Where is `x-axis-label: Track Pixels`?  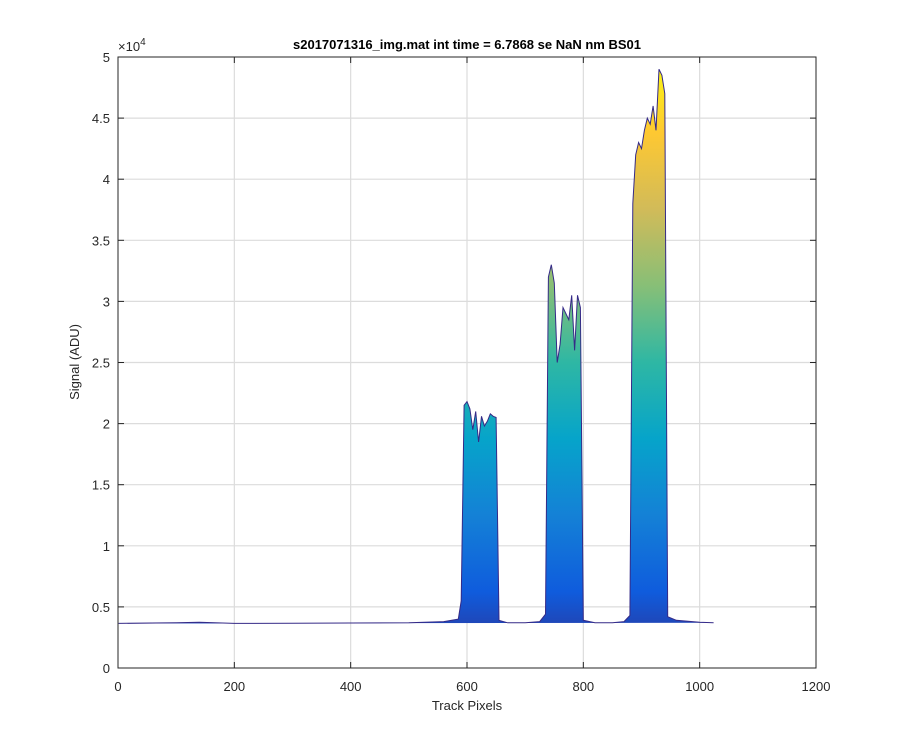
x-axis-label: Track Pixels is located at coordinates (467, 705).